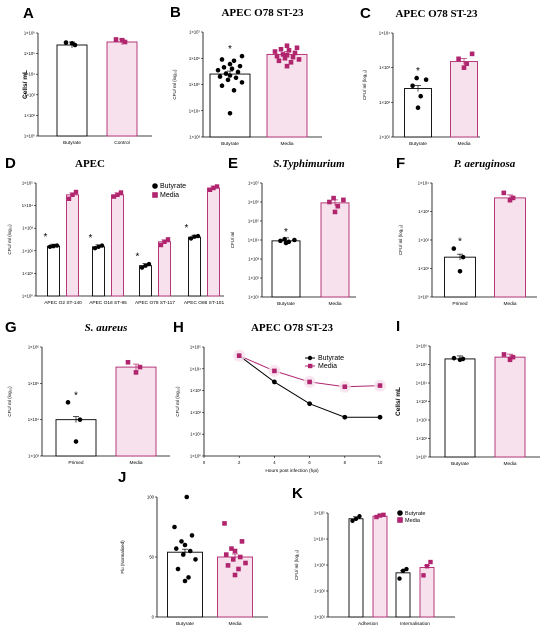 This screenshot has height=628, width=550. I want to click on y-tick-label: 1×10⁶, so click(253, 202).